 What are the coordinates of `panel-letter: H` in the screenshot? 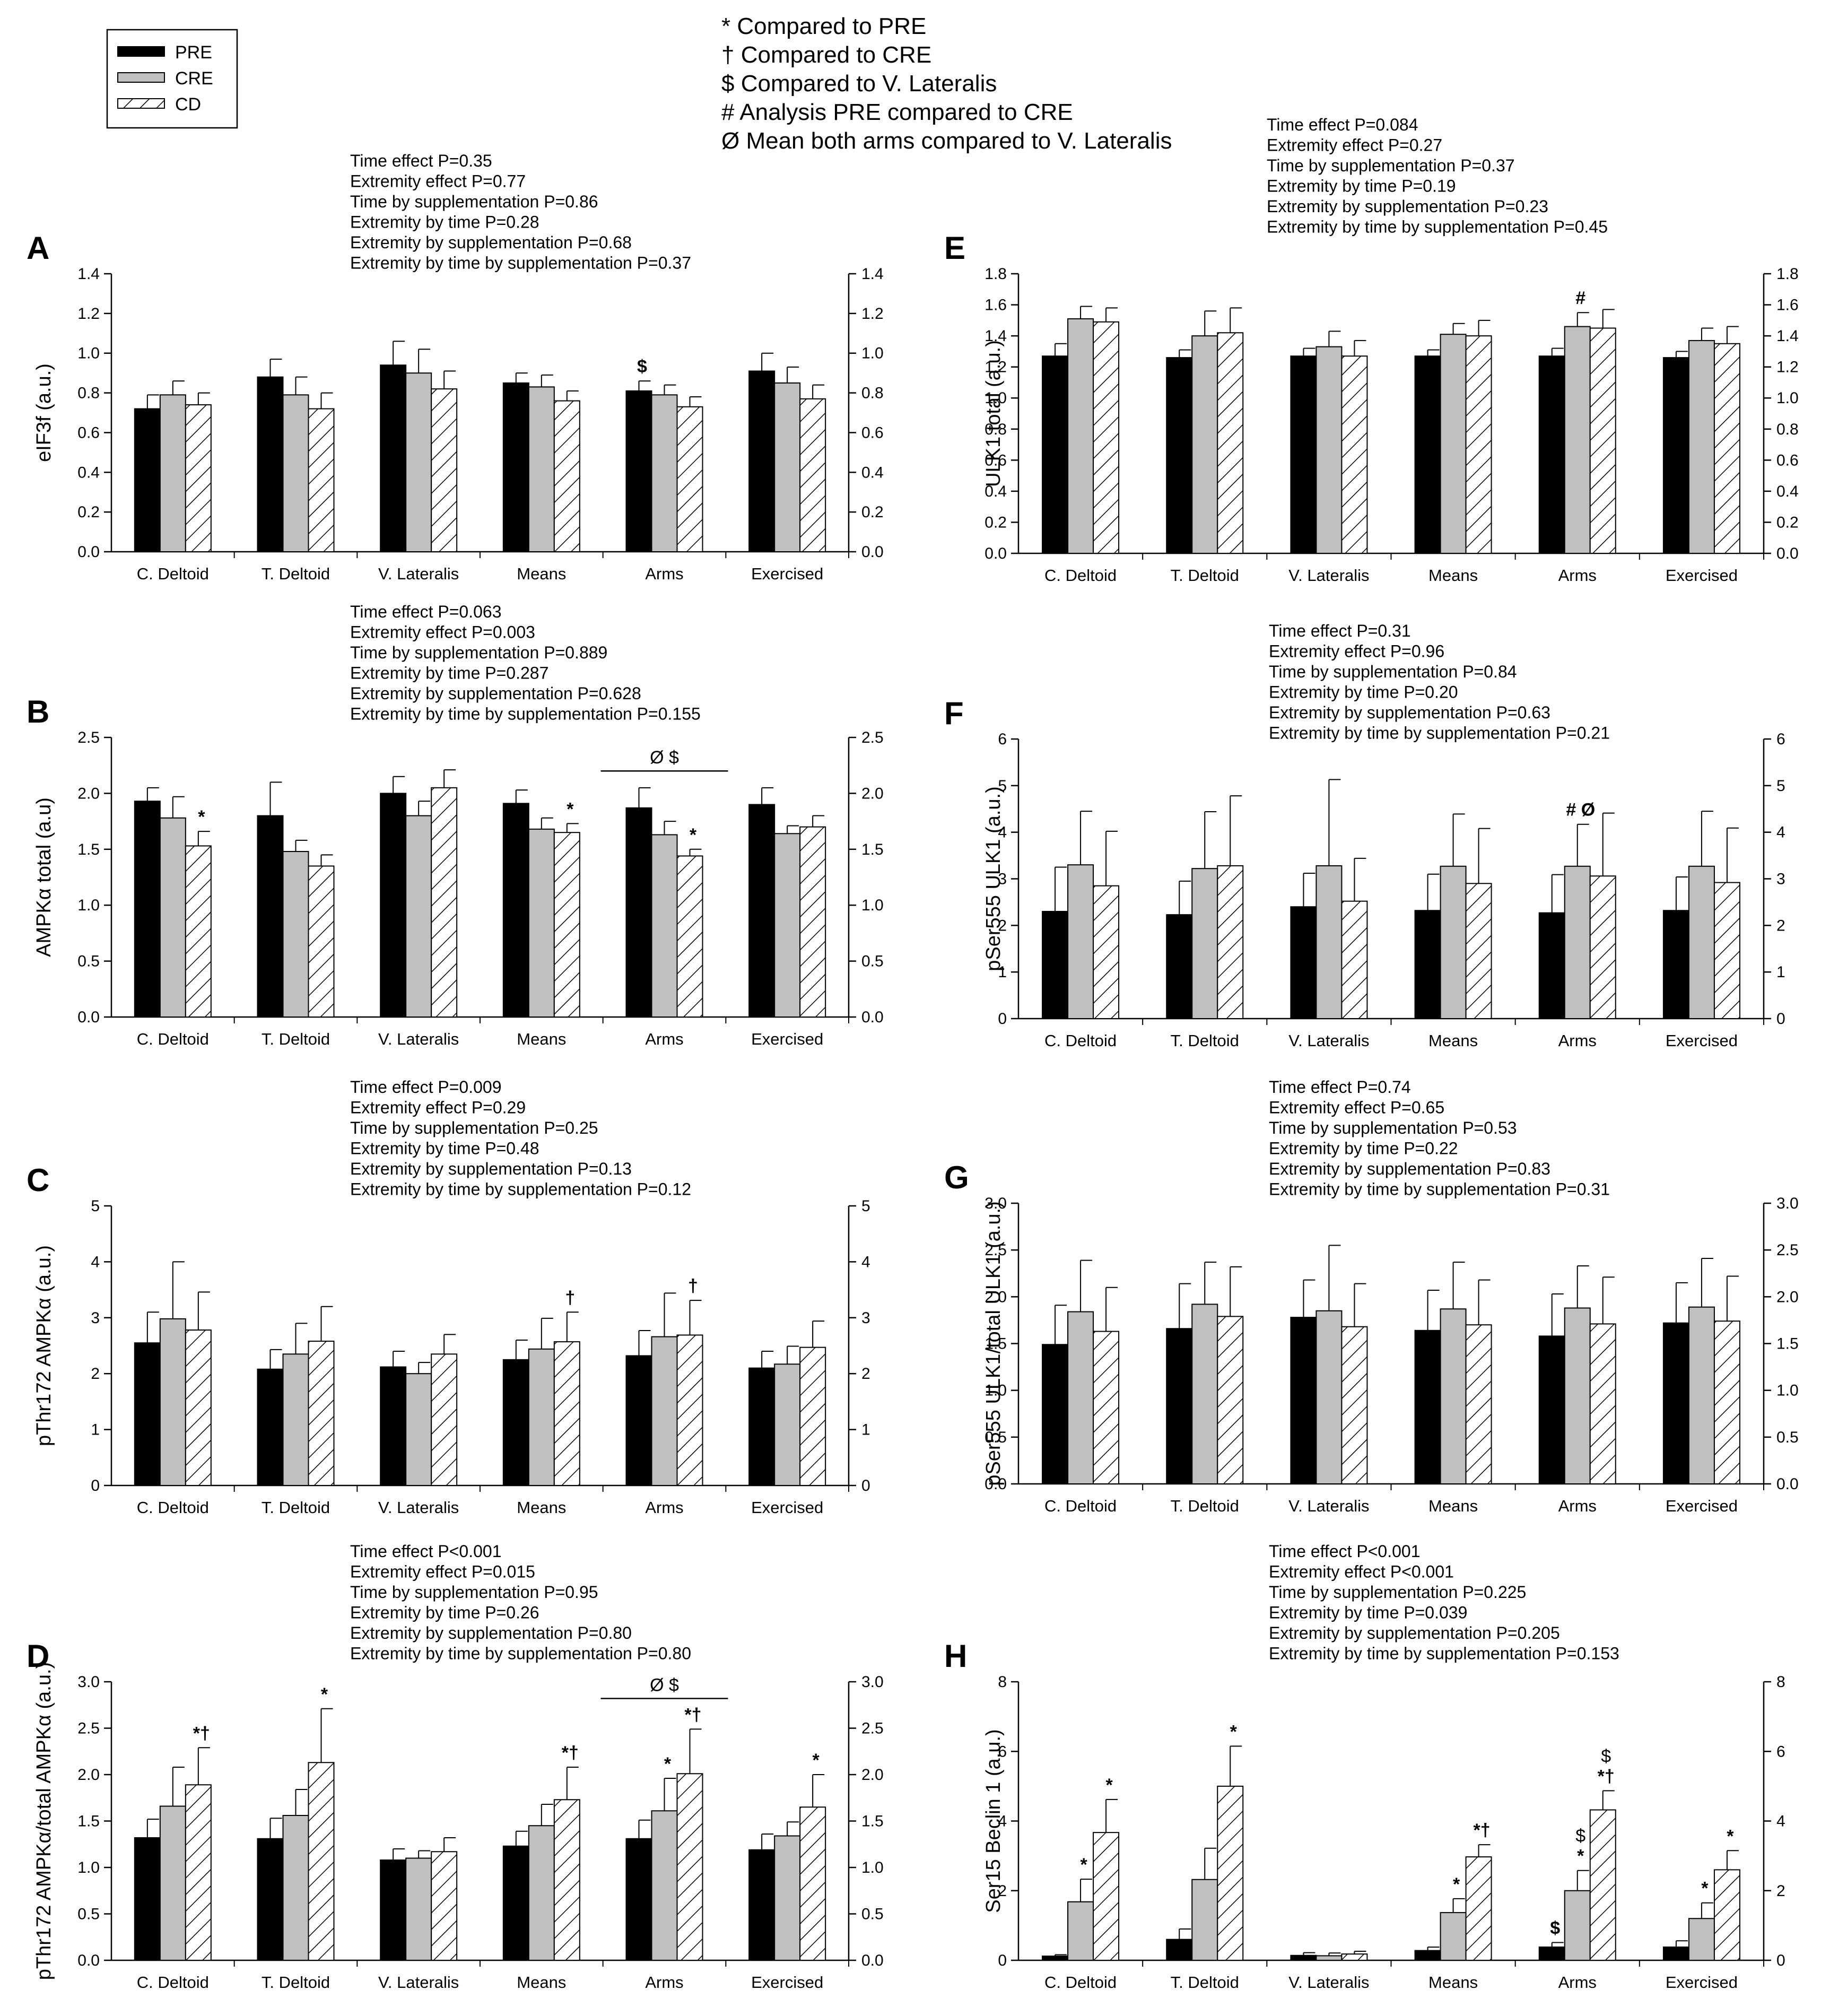 It's located at (956, 1656).